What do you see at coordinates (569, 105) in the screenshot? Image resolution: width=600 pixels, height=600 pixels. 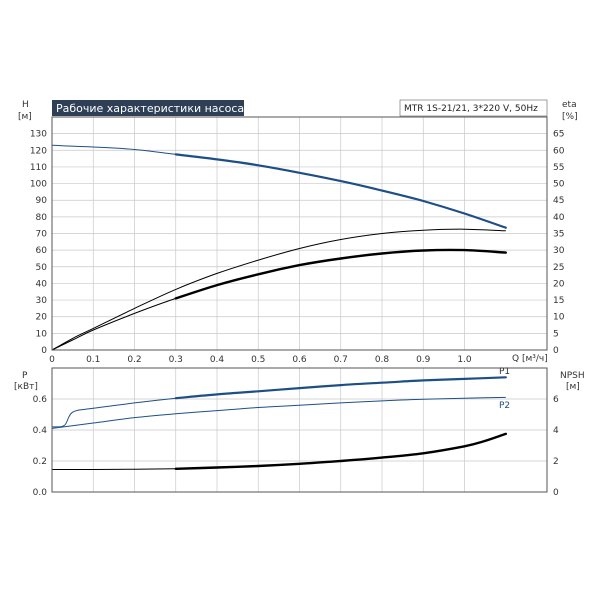 I see `y-axis-label-eta: eta` at bounding box center [569, 105].